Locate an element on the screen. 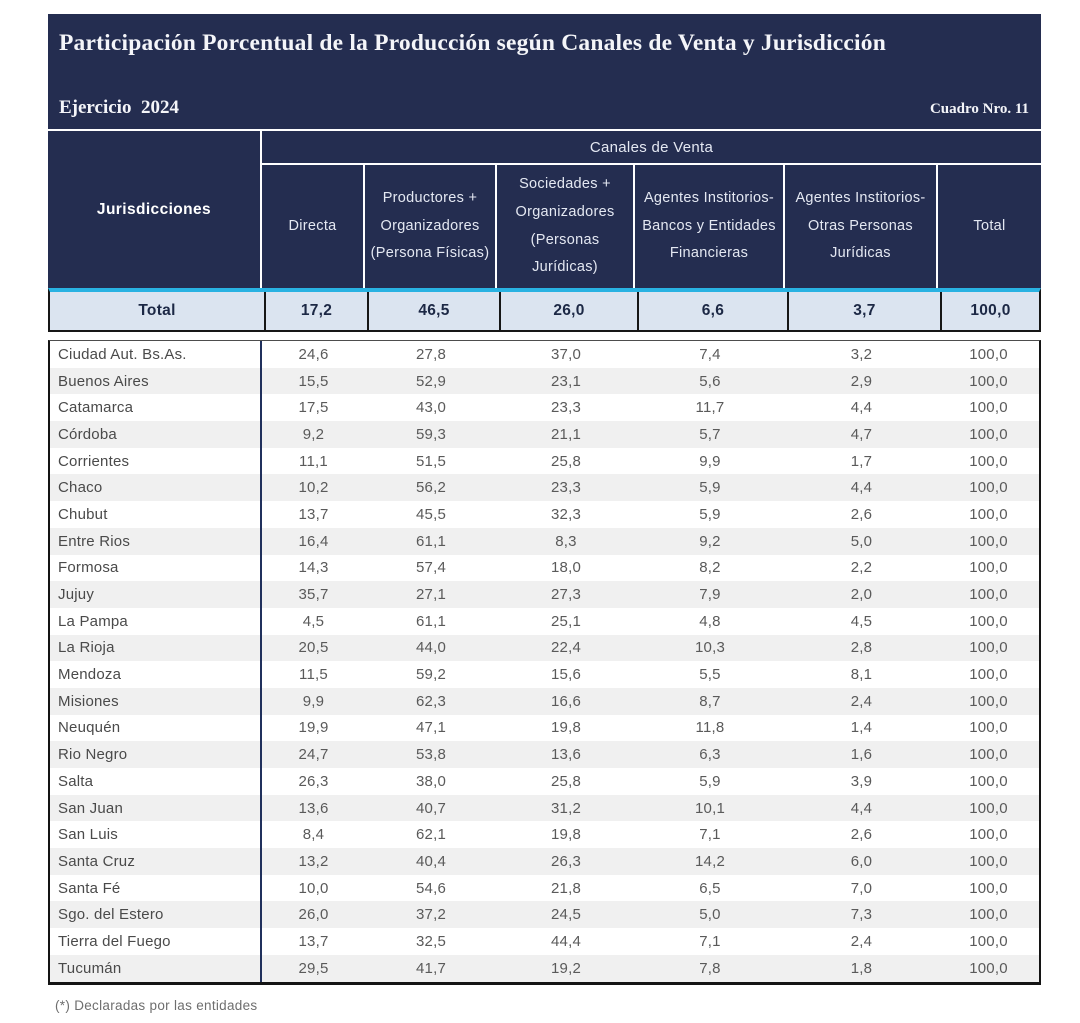 The width and height of the screenshot is (1080, 1023). jurisdiction-name: Buenos Aires is located at coordinates (156, 381).